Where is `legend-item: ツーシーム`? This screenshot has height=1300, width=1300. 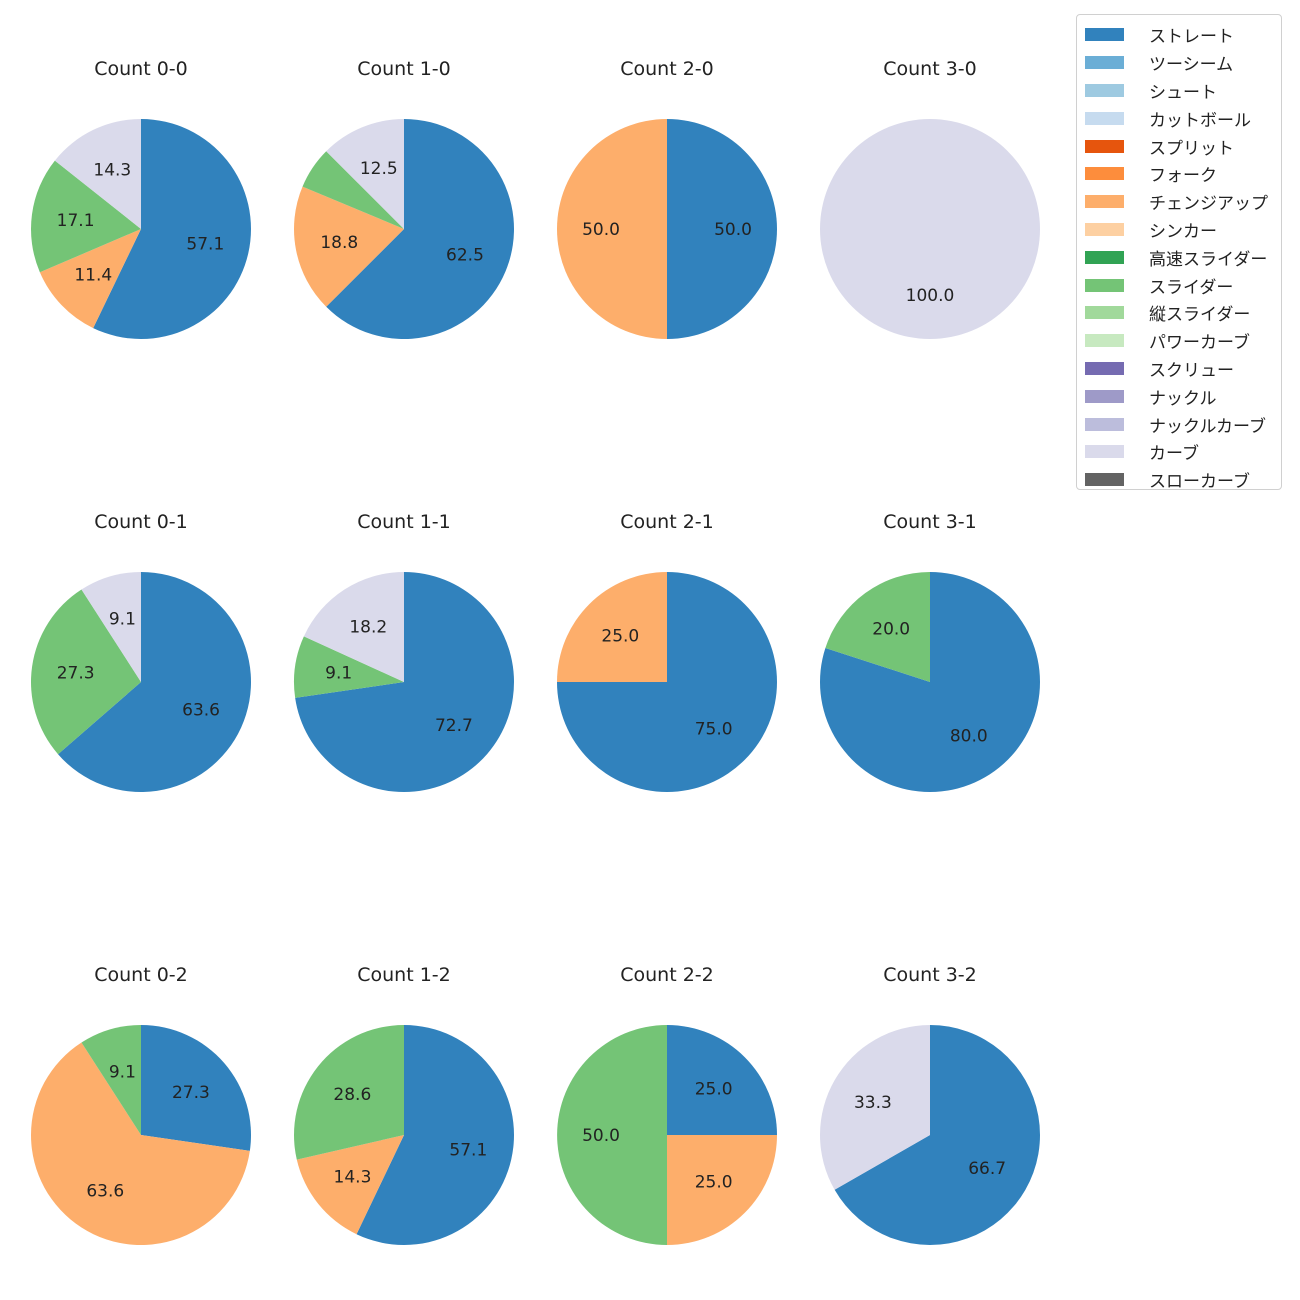
legend-item: ツーシーム is located at coordinates (1179, 63).